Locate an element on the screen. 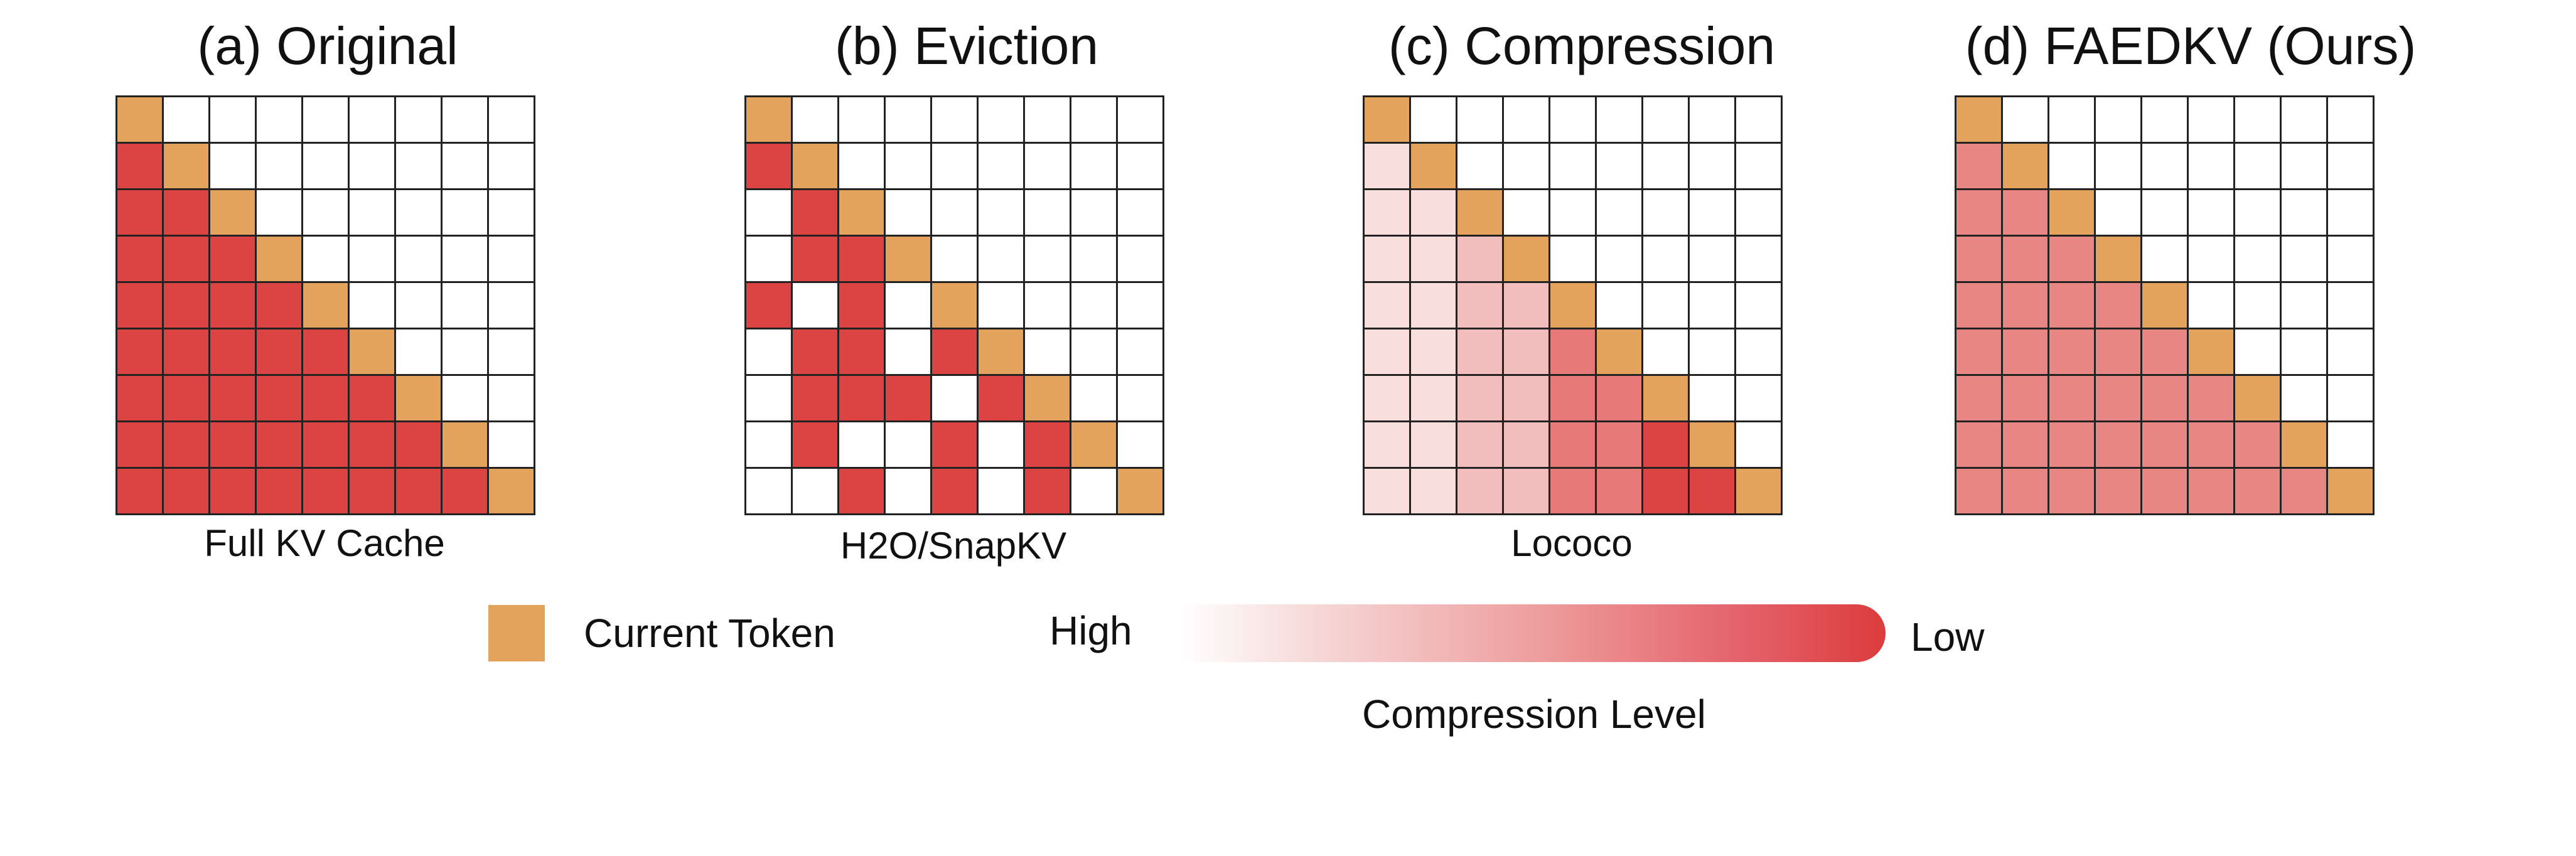 The image size is (2576, 856). current-token-label: Current Token is located at coordinates (709, 633).